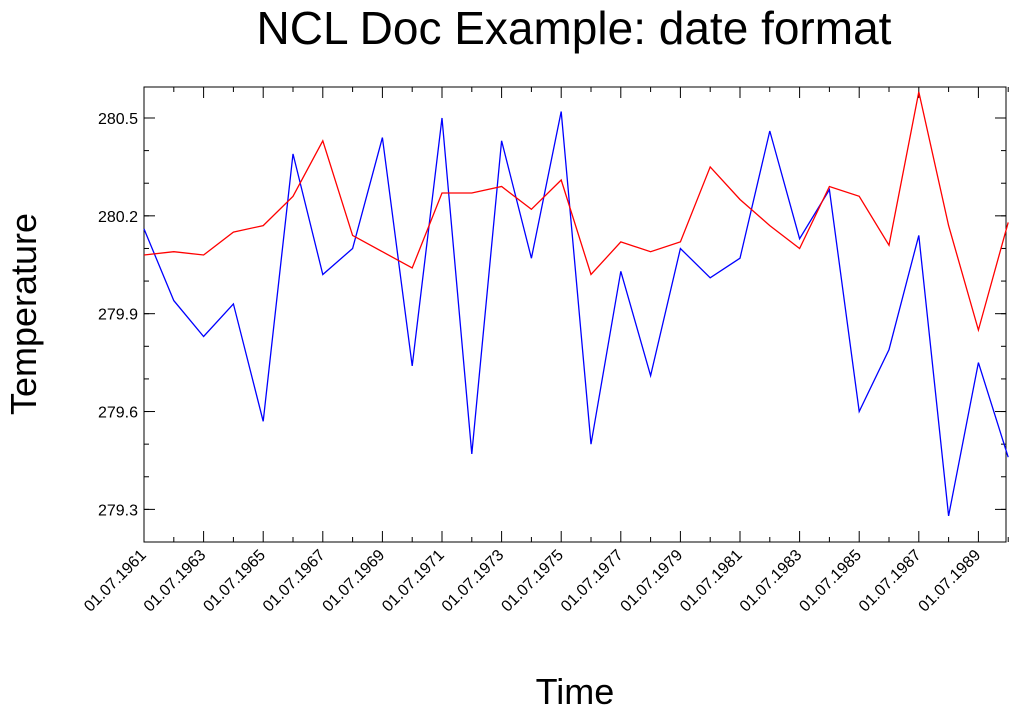  What do you see at coordinates (294, 581) in the screenshot?
I see `x-tick-label: 01.07.1967` at bounding box center [294, 581].